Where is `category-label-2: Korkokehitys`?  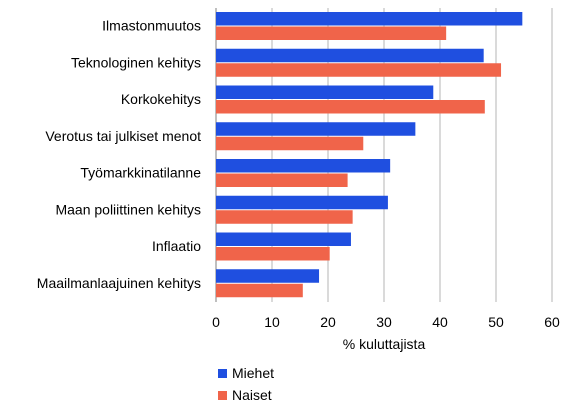
category-label-2: Korkokehitys is located at coordinates (161, 99).